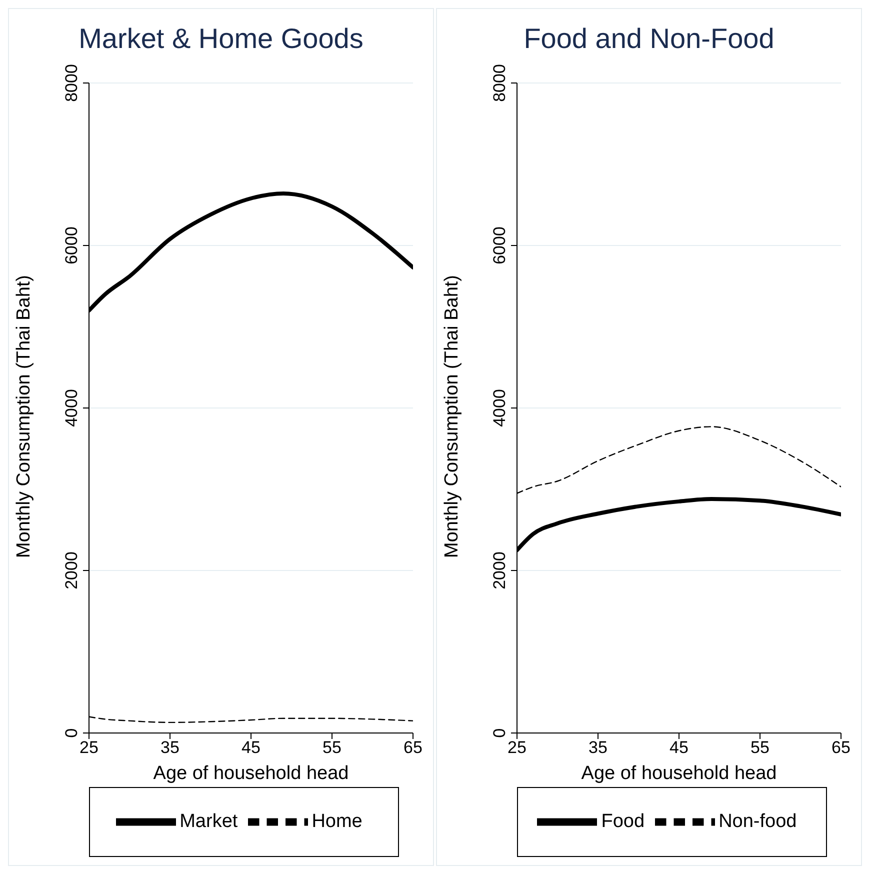 The width and height of the screenshot is (875, 879). What do you see at coordinates (209, 821) in the screenshot?
I see `legend-label: Market` at bounding box center [209, 821].